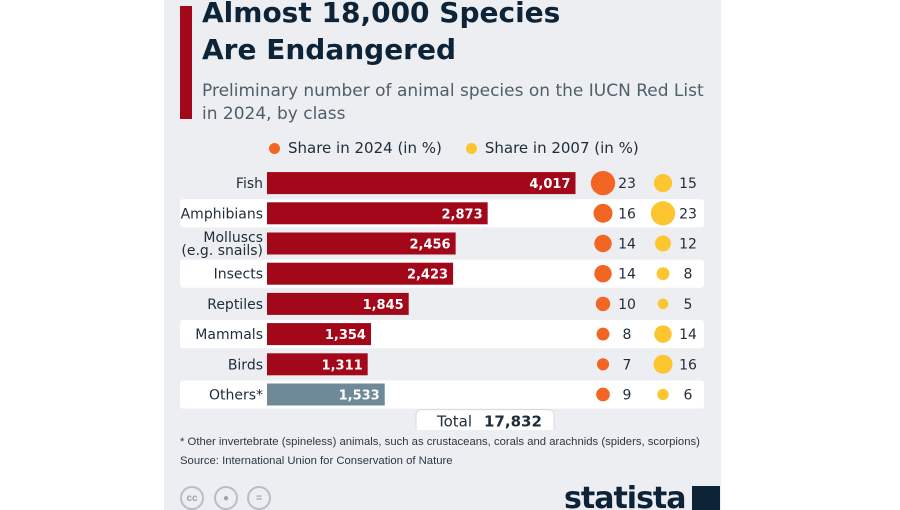 Image resolution: width=900 pixels, height=510 pixels. I want to click on share-2007-label: 15, so click(688, 184).